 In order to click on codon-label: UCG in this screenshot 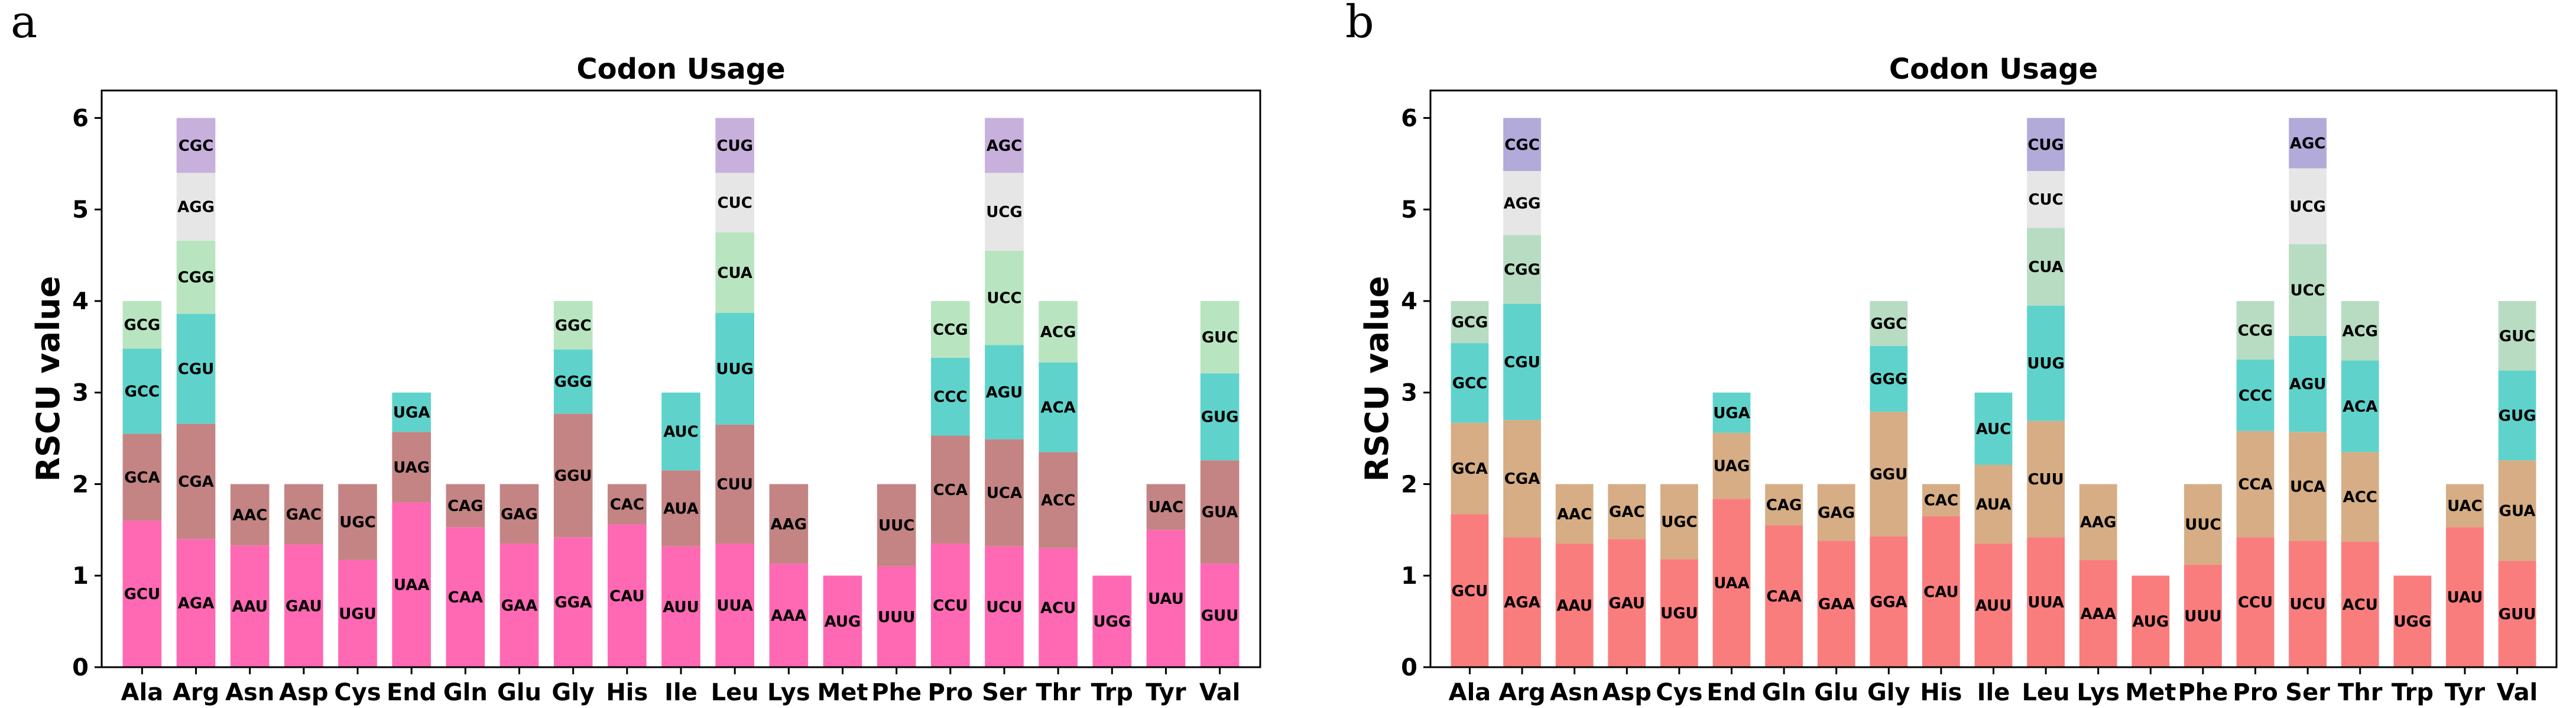, I will do `click(2307, 207)`.